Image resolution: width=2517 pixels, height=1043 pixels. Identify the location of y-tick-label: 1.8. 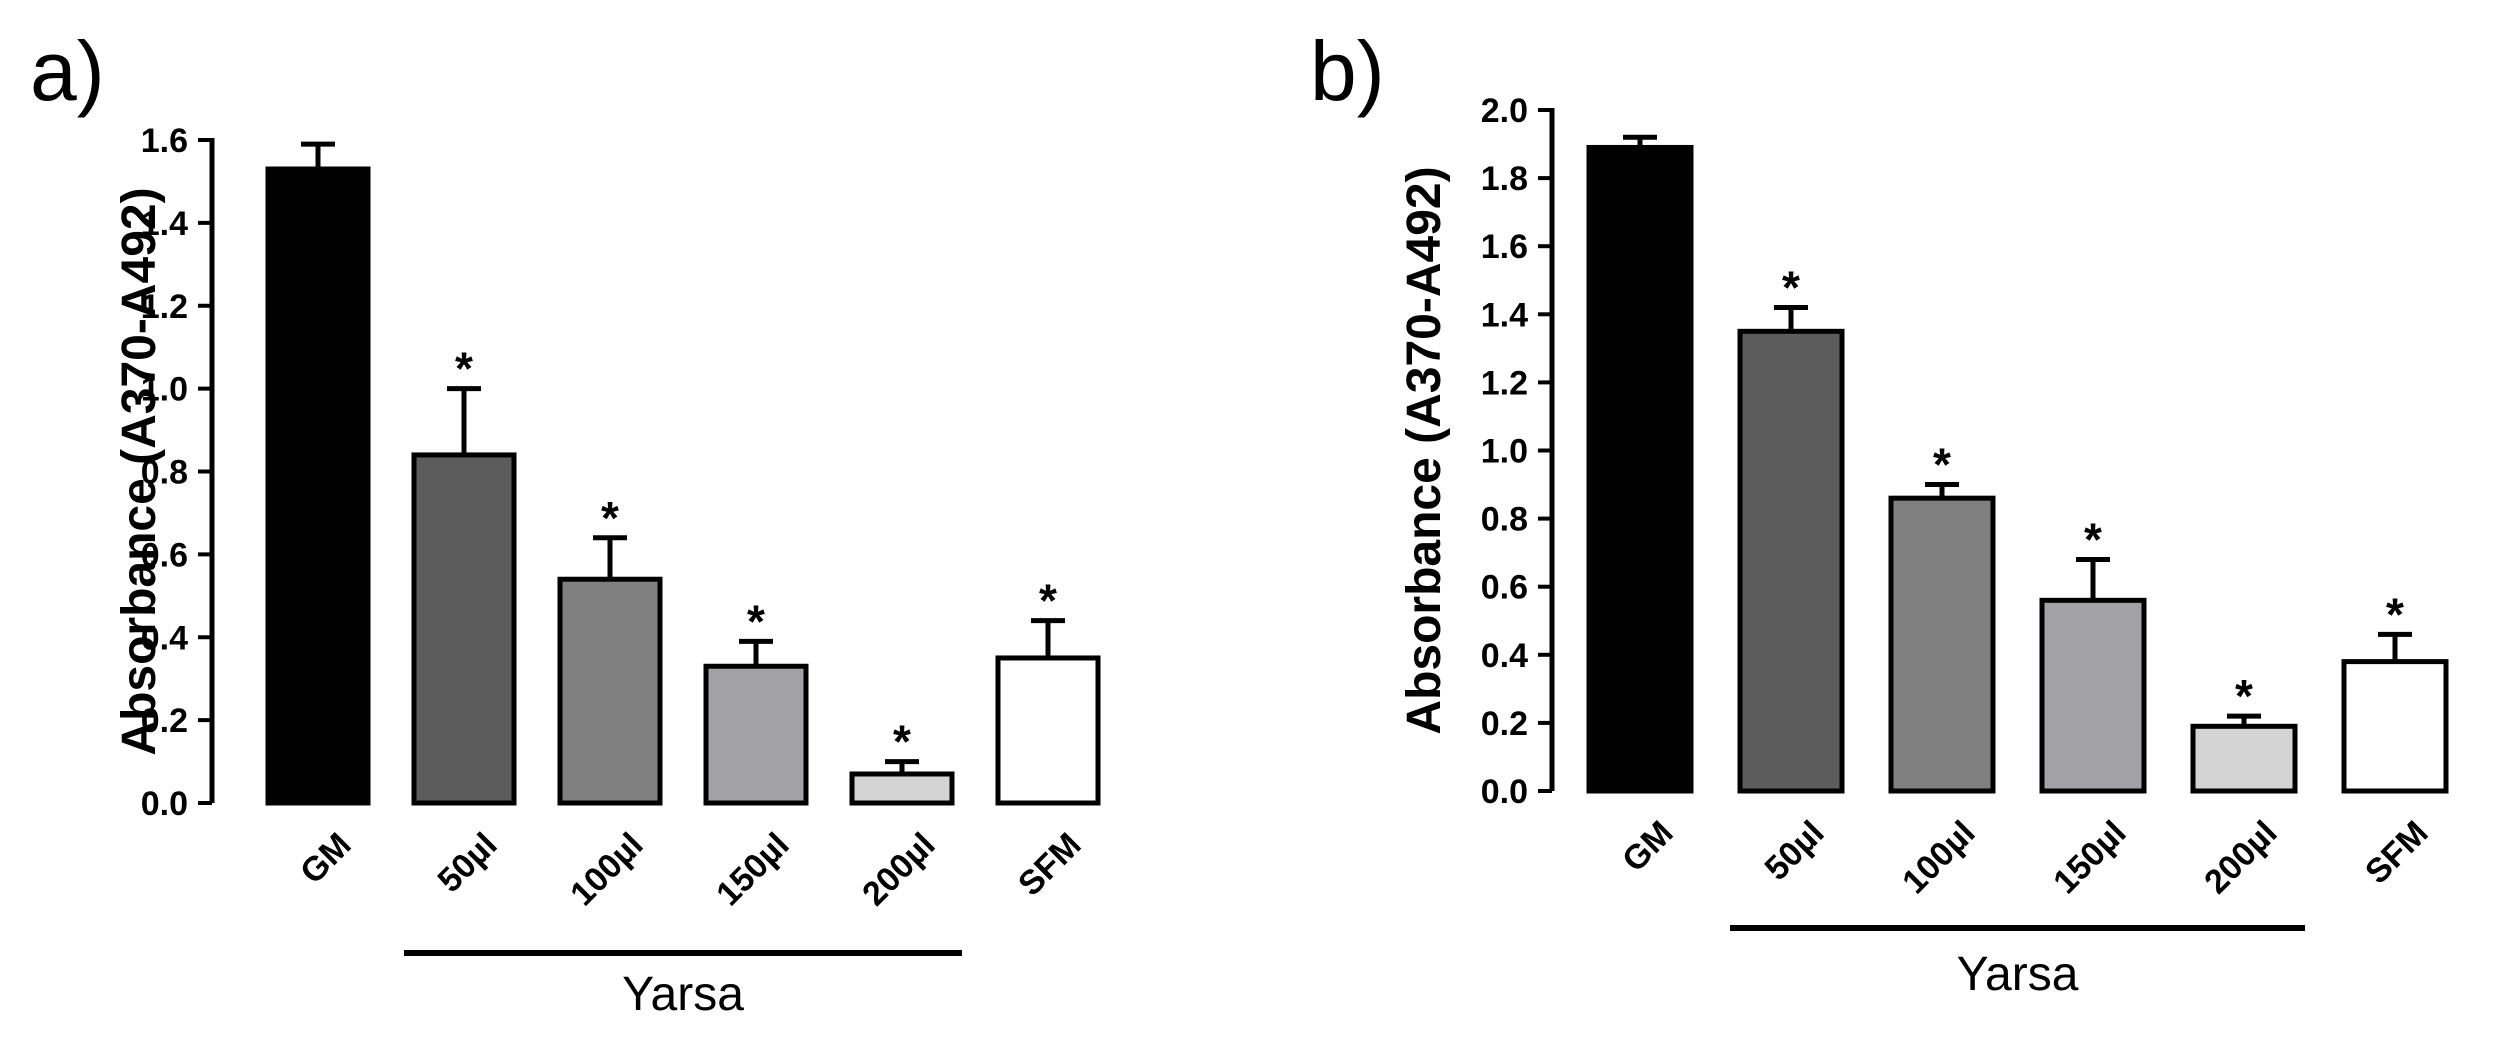
(1504, 179).